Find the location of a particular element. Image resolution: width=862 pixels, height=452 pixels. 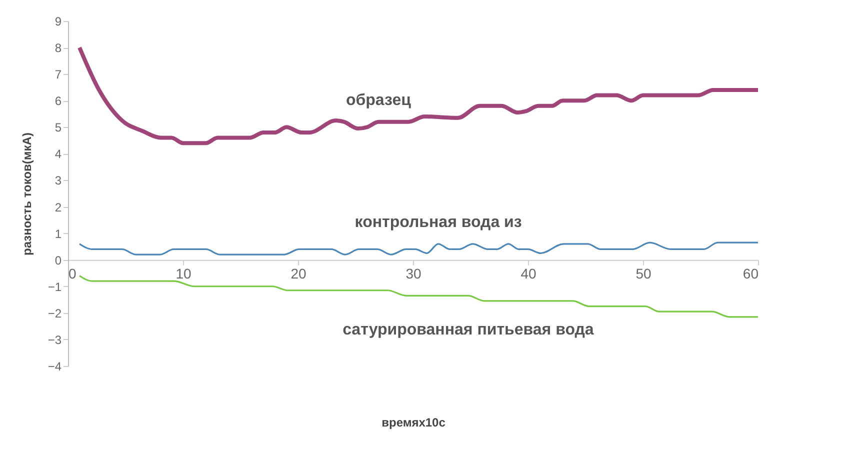

y-tick-label: 4 is located at coordinates (58, 154).